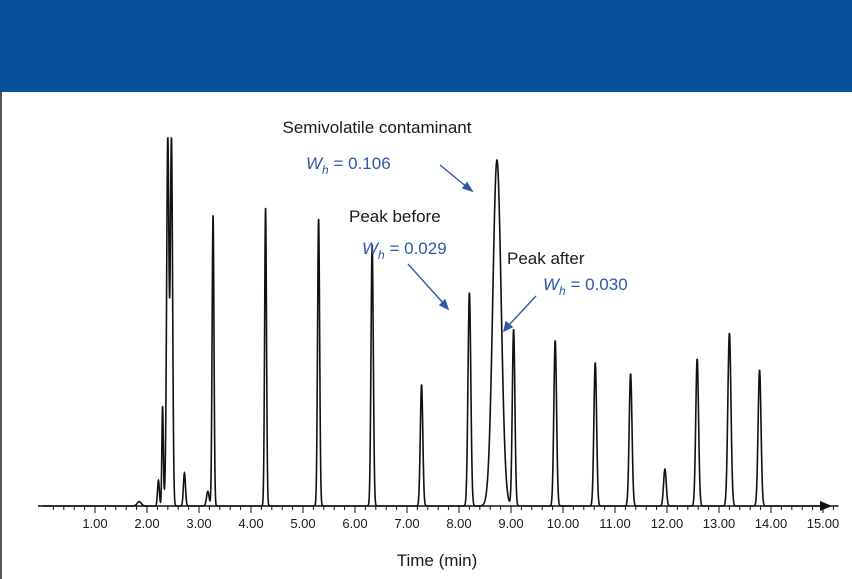  I want to click on x-tick-label: 8.00, so click(458, 523).